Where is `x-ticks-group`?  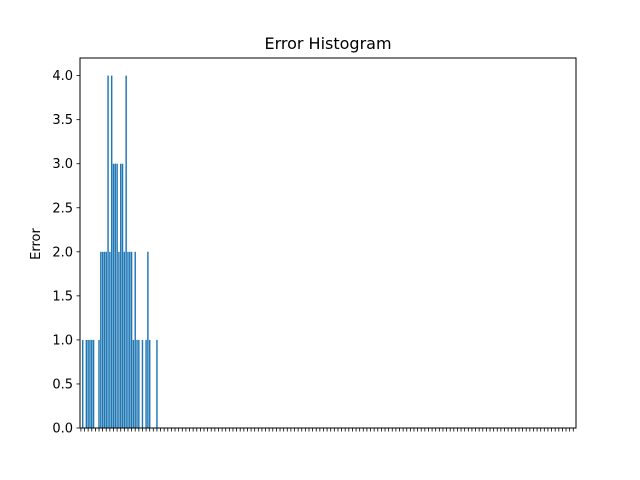
x-ticks-group is located at coordinates (327, 430).